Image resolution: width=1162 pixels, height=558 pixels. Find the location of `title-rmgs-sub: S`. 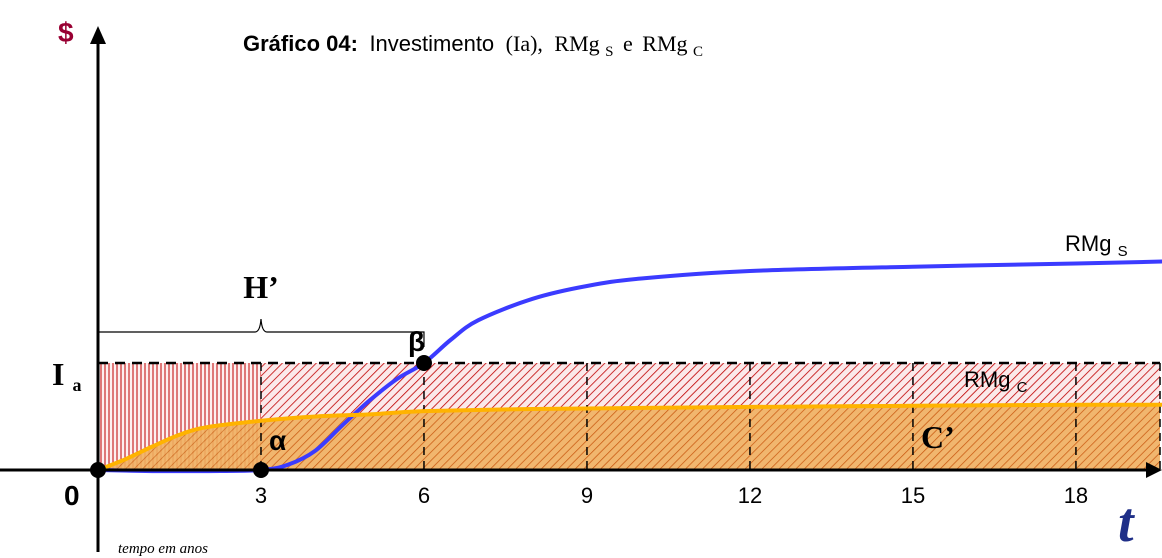

title-rmgs-sub: S is located at coordinates (609, 52).